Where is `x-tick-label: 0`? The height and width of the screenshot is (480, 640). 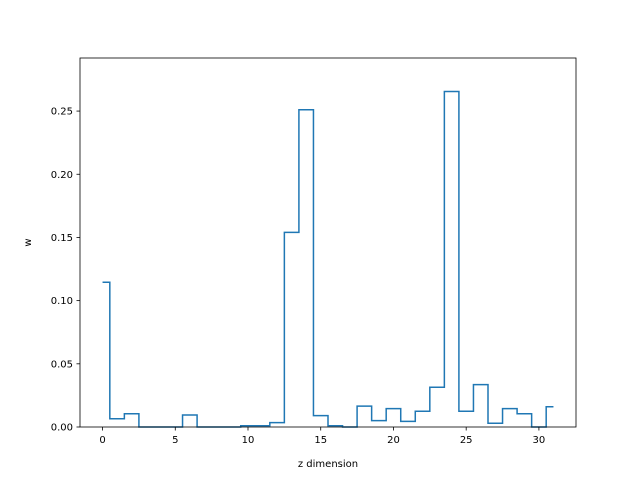 x-tick-label: 0 is located at coordinates (102, 440).